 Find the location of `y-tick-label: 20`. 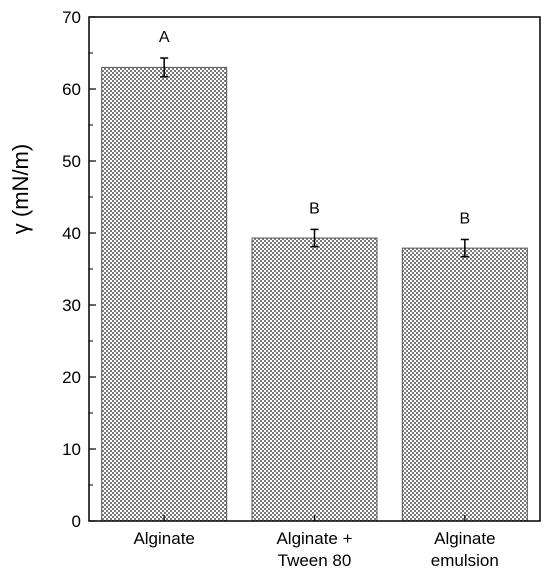

y-tick-label: 20 is located at coordinates (71, 377).